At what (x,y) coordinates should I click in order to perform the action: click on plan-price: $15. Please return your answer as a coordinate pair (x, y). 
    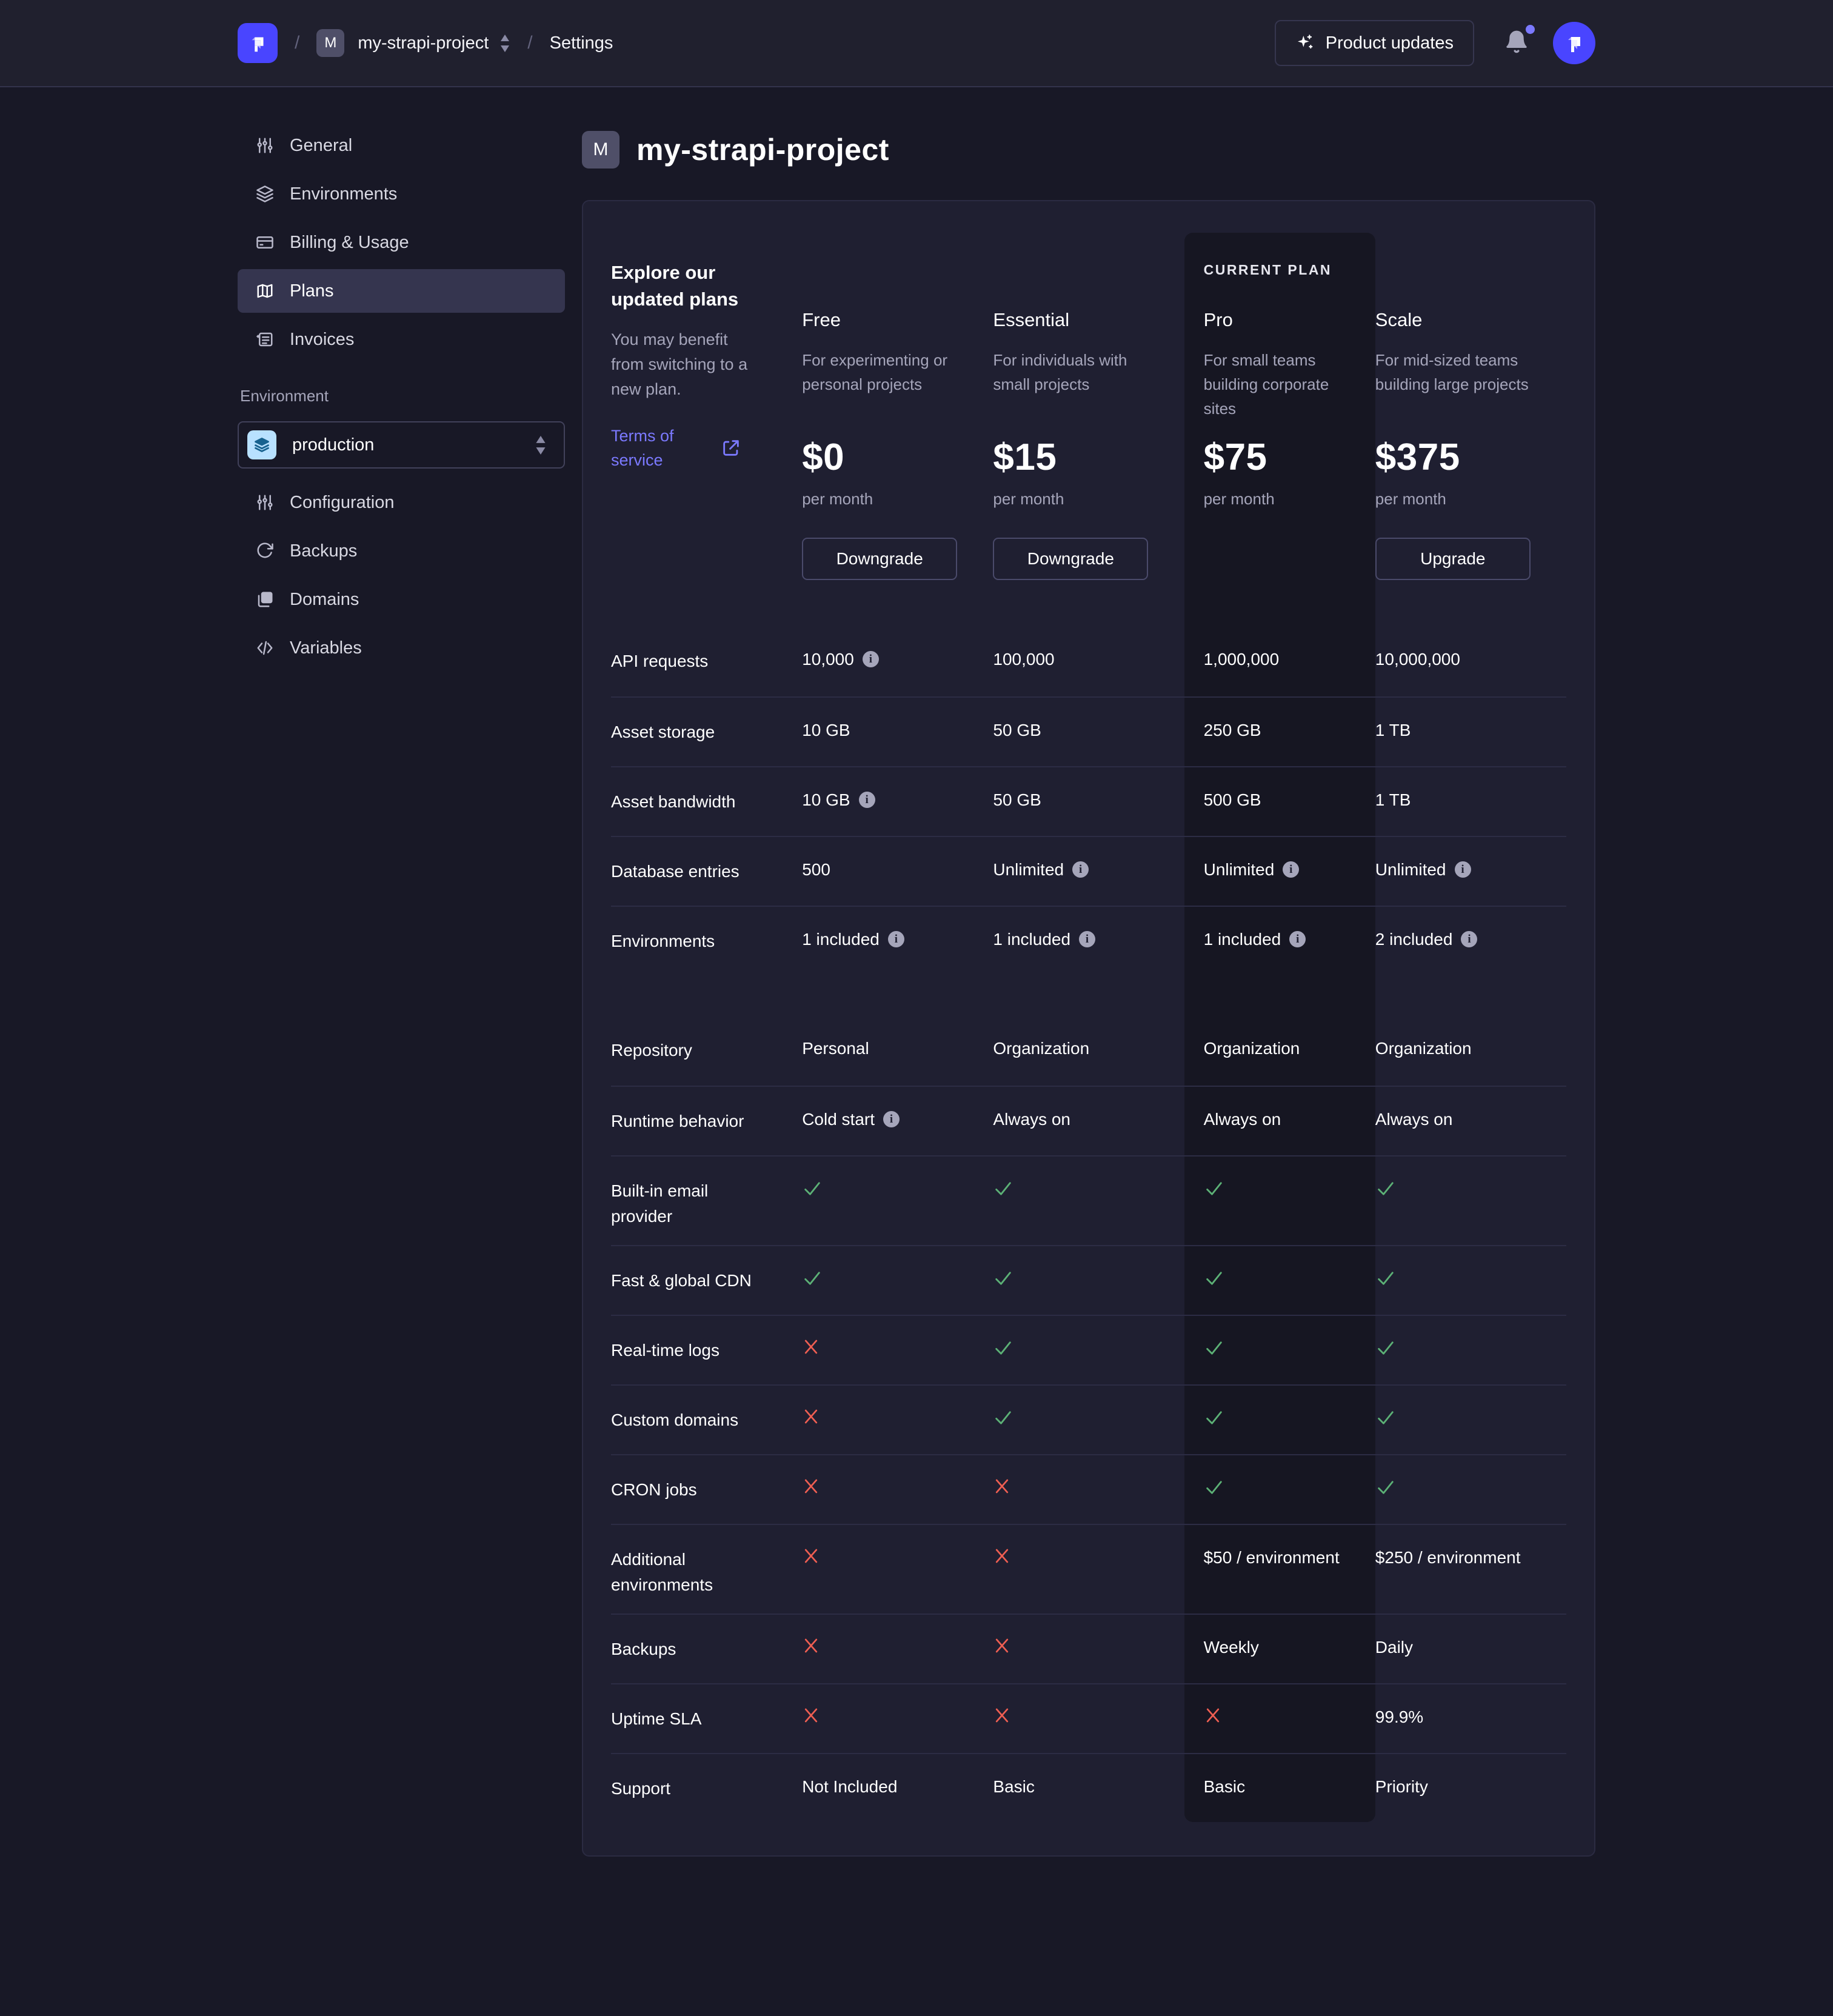
    Looking at the image, I should click on (1025, 457).